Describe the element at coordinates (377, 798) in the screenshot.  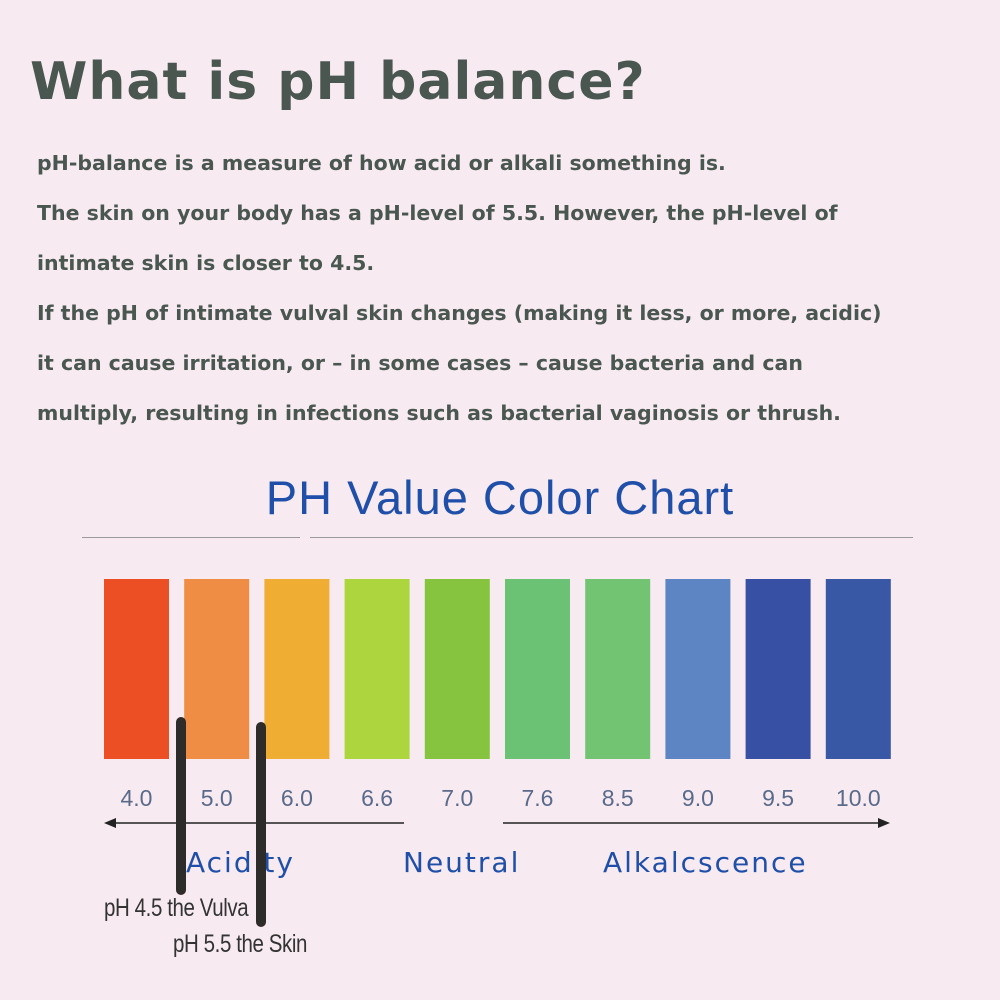
I see `ph-tick-label: 6.6` at that location.